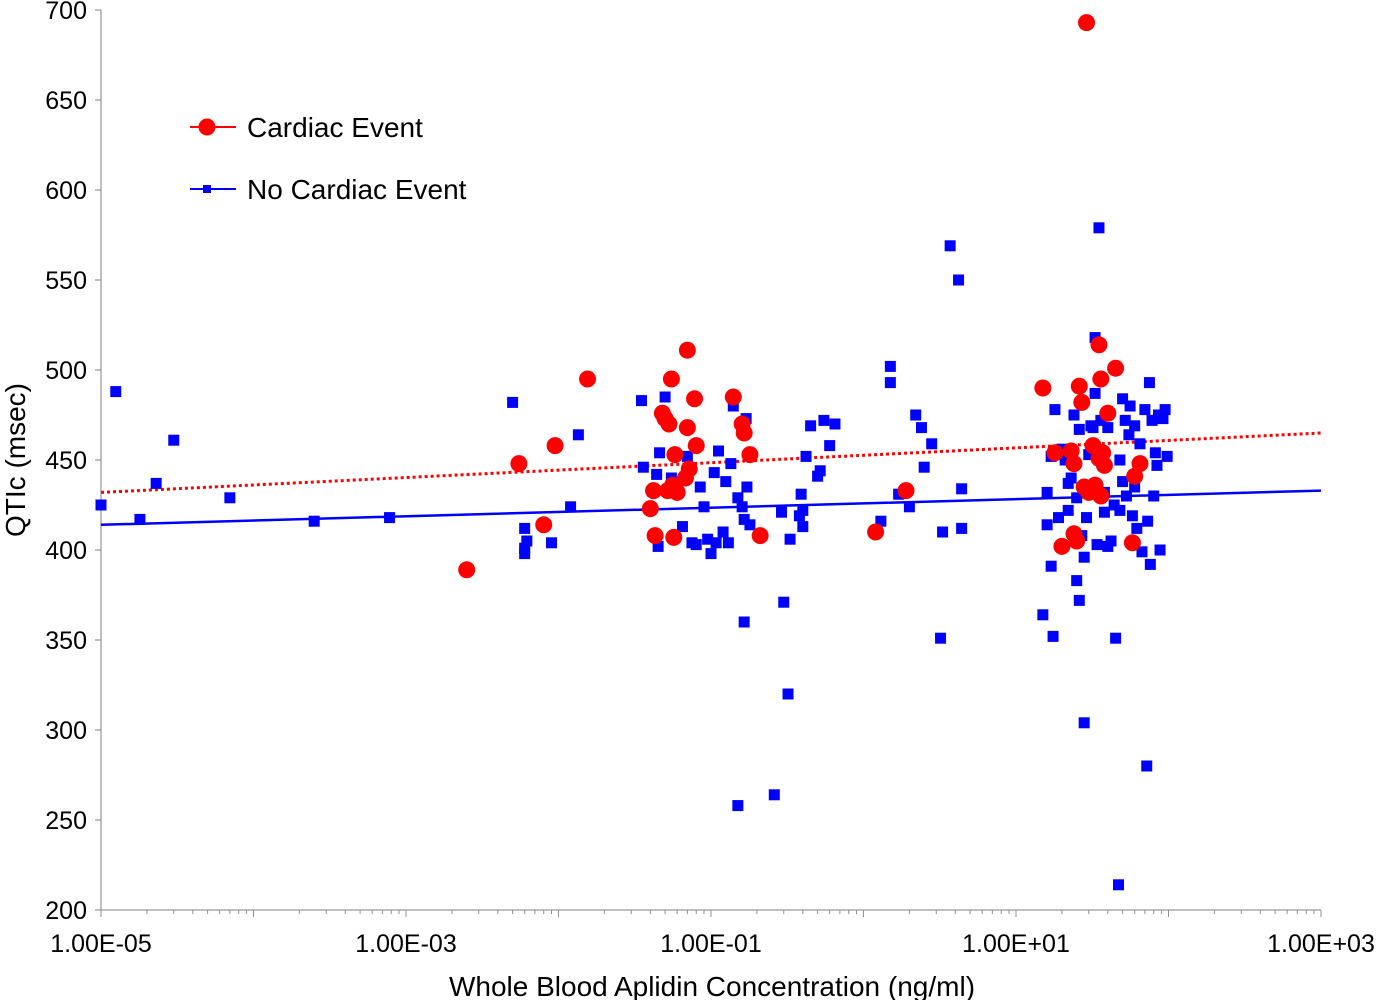  What do you see at coordinates (66, 371) in the screenshot?
I see `y-tick-label: 500` at bounding box center [66, 371].